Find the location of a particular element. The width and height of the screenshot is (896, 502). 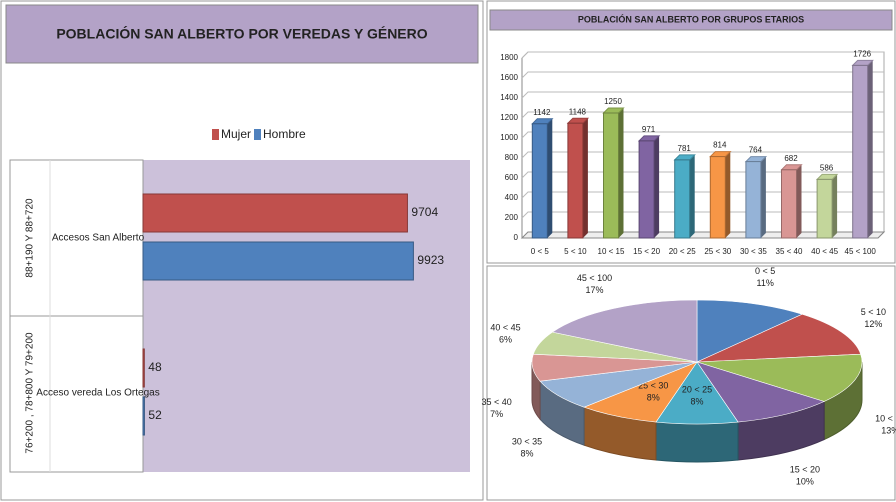

y-tick-label: 800 is located at coordinates (512, 157).